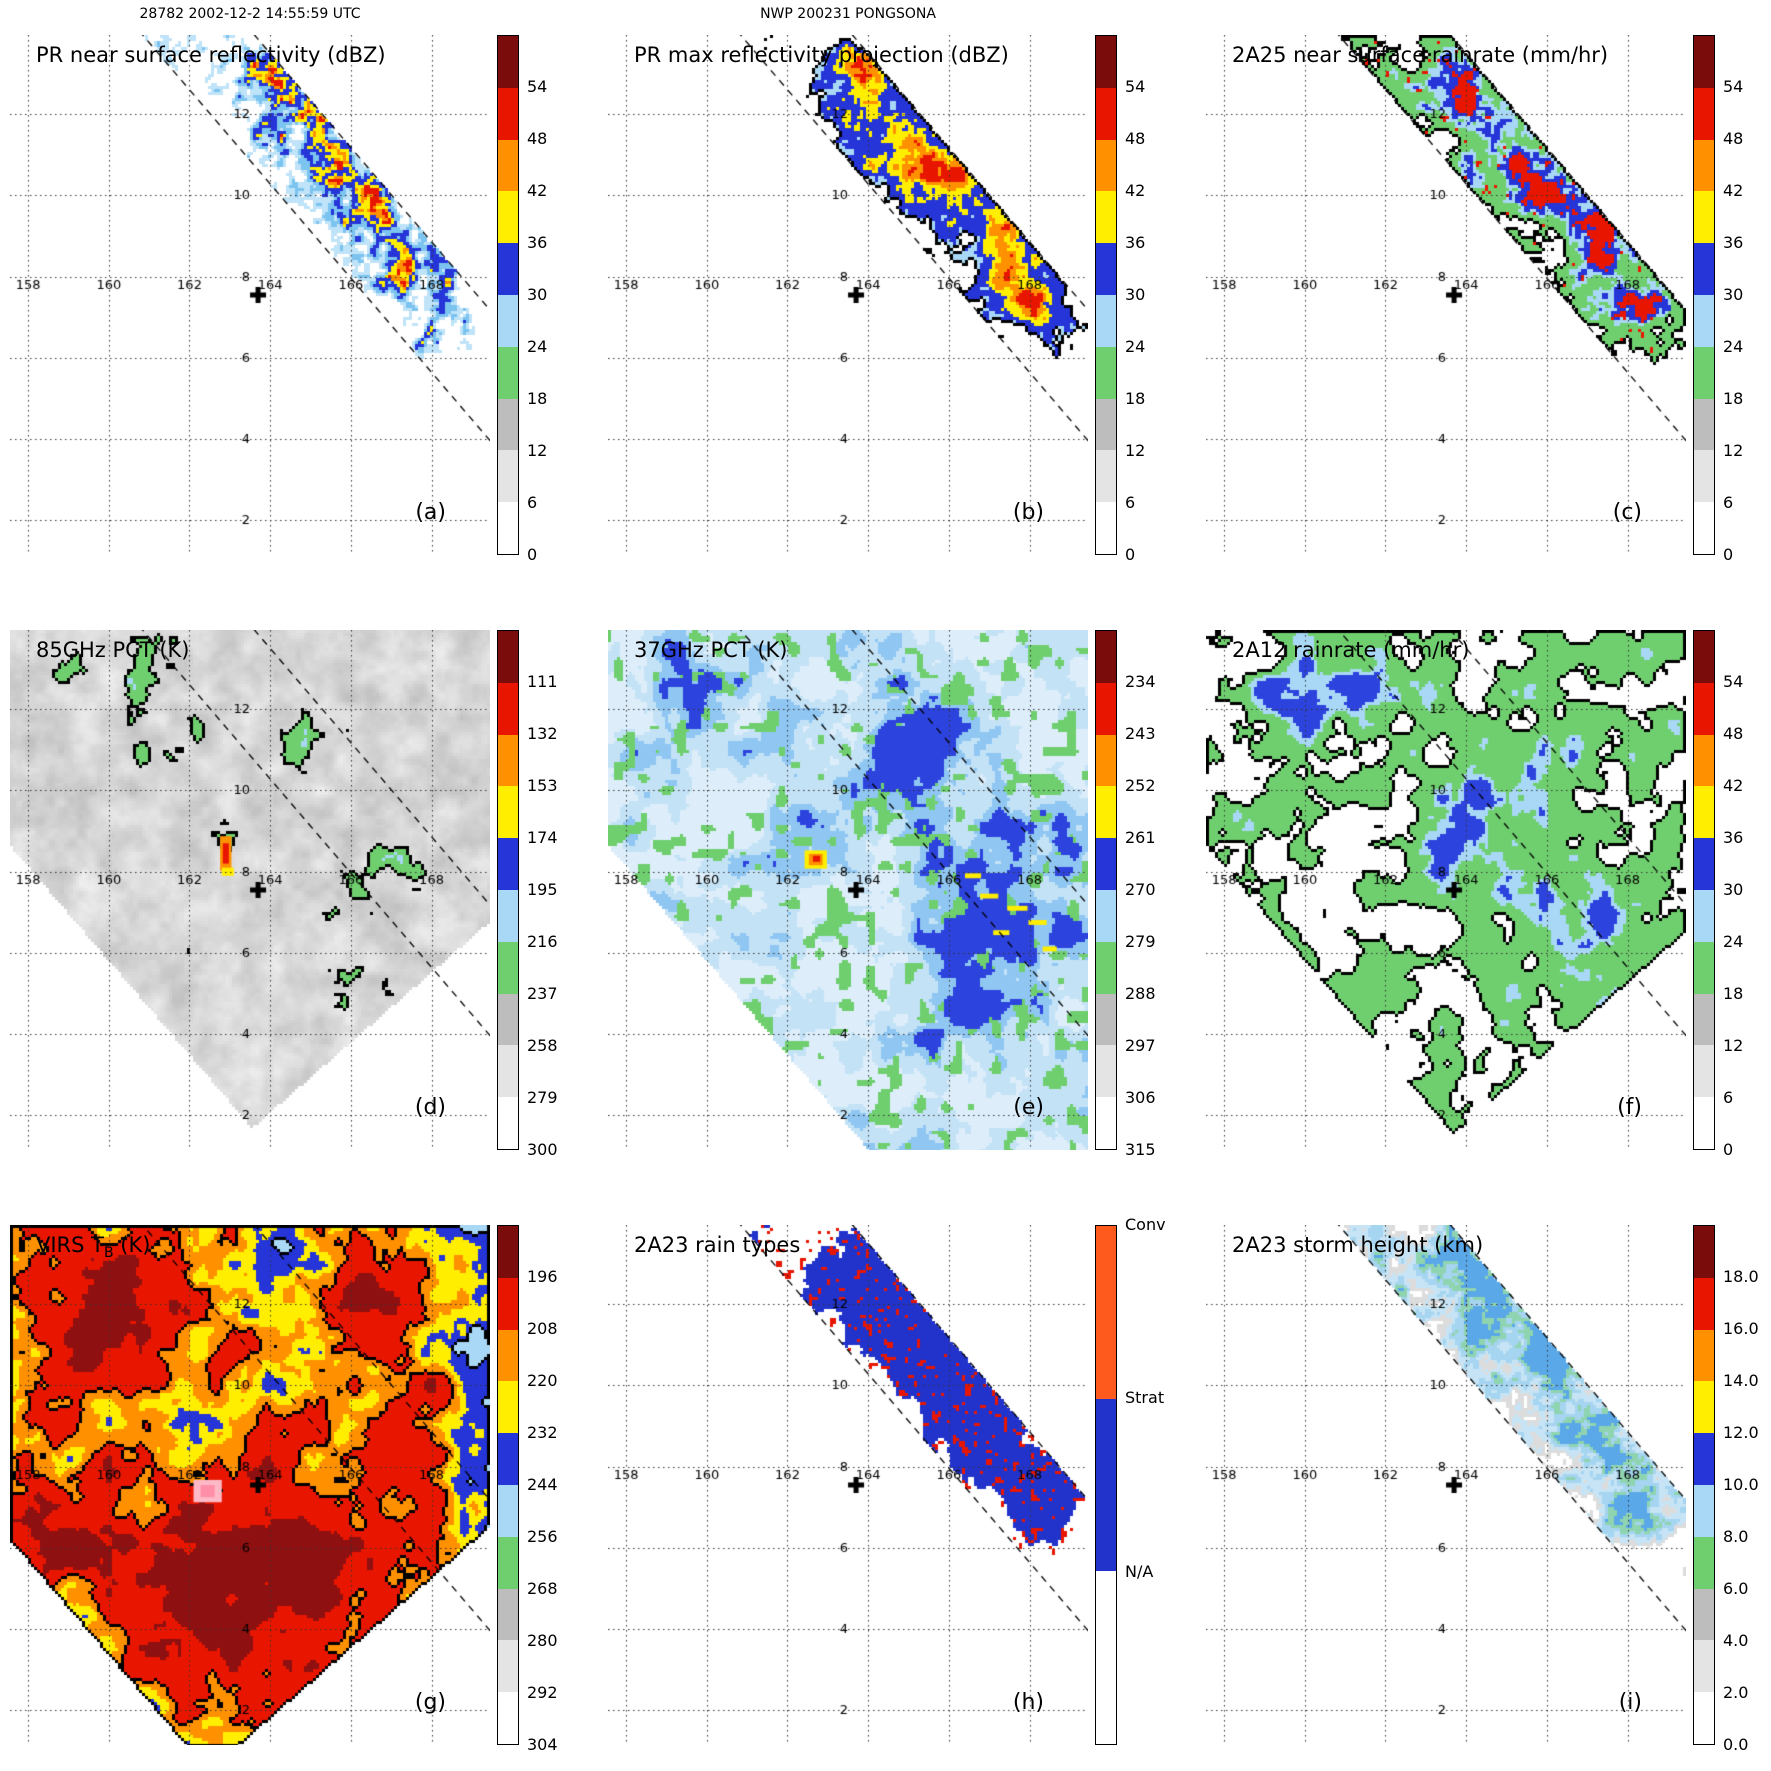 Image resolution: width=1771 pixels, height=1771 pixels. I want to click on raintype-segment-strat, so click(1106, 1485).